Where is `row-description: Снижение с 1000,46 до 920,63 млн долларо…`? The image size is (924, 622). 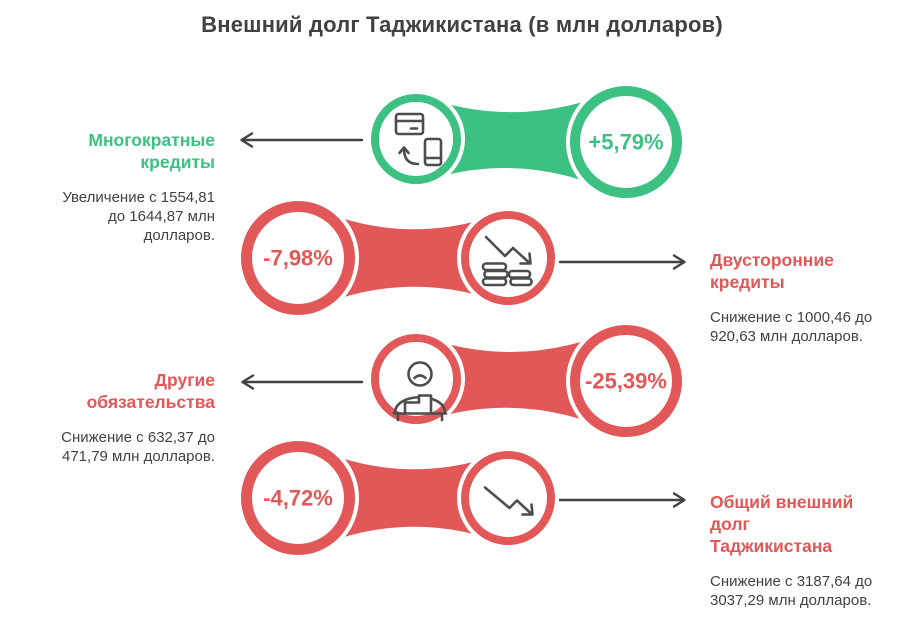 row-description: Снижение с 1000,46 до 920,63 млн долларо… is located at coordinates (791, 327).